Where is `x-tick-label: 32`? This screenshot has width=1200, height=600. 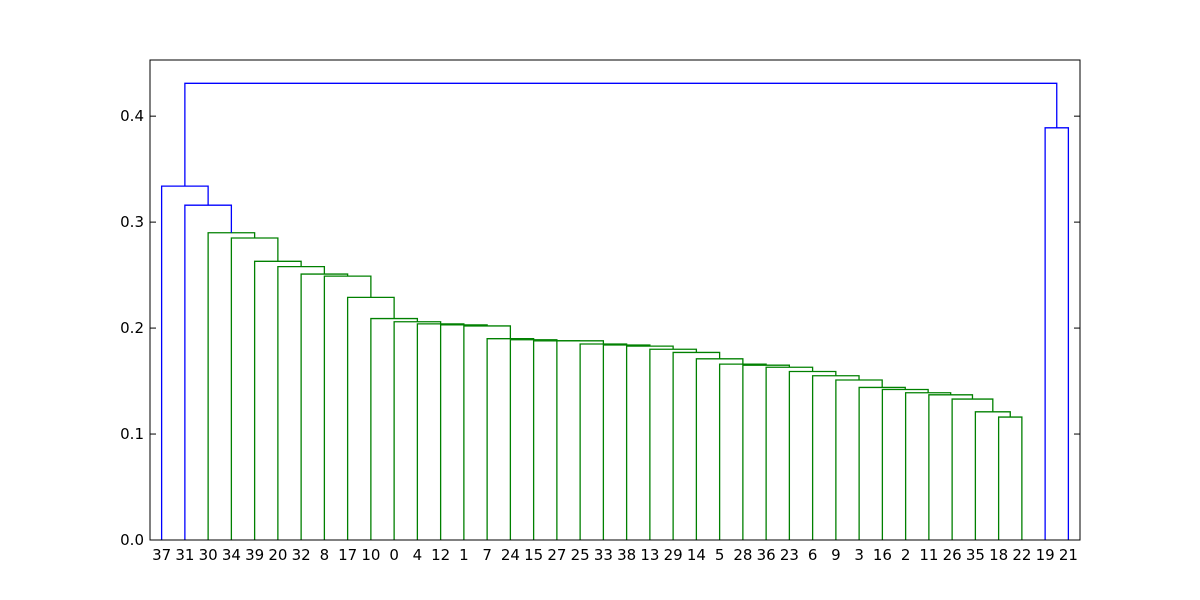 x-tick-label: 32 is located at coordinates (301, 555).